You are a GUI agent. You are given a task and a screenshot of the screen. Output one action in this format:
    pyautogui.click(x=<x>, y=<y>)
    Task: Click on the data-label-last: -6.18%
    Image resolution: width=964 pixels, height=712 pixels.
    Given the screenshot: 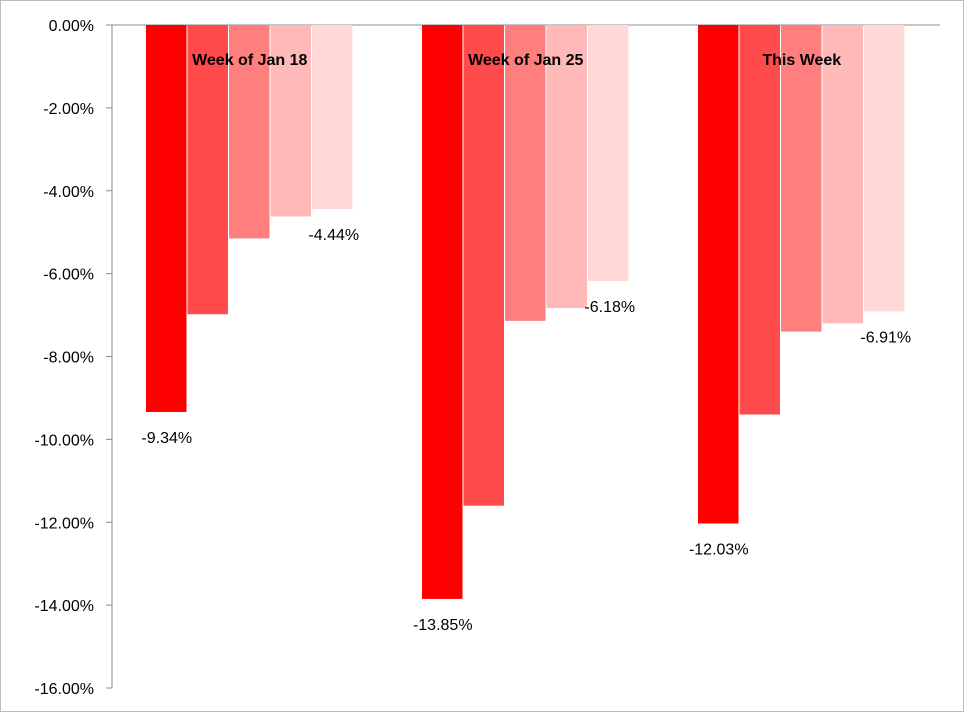 What is the action you would take?
    pyautogui.click(x=609, y=307)
    